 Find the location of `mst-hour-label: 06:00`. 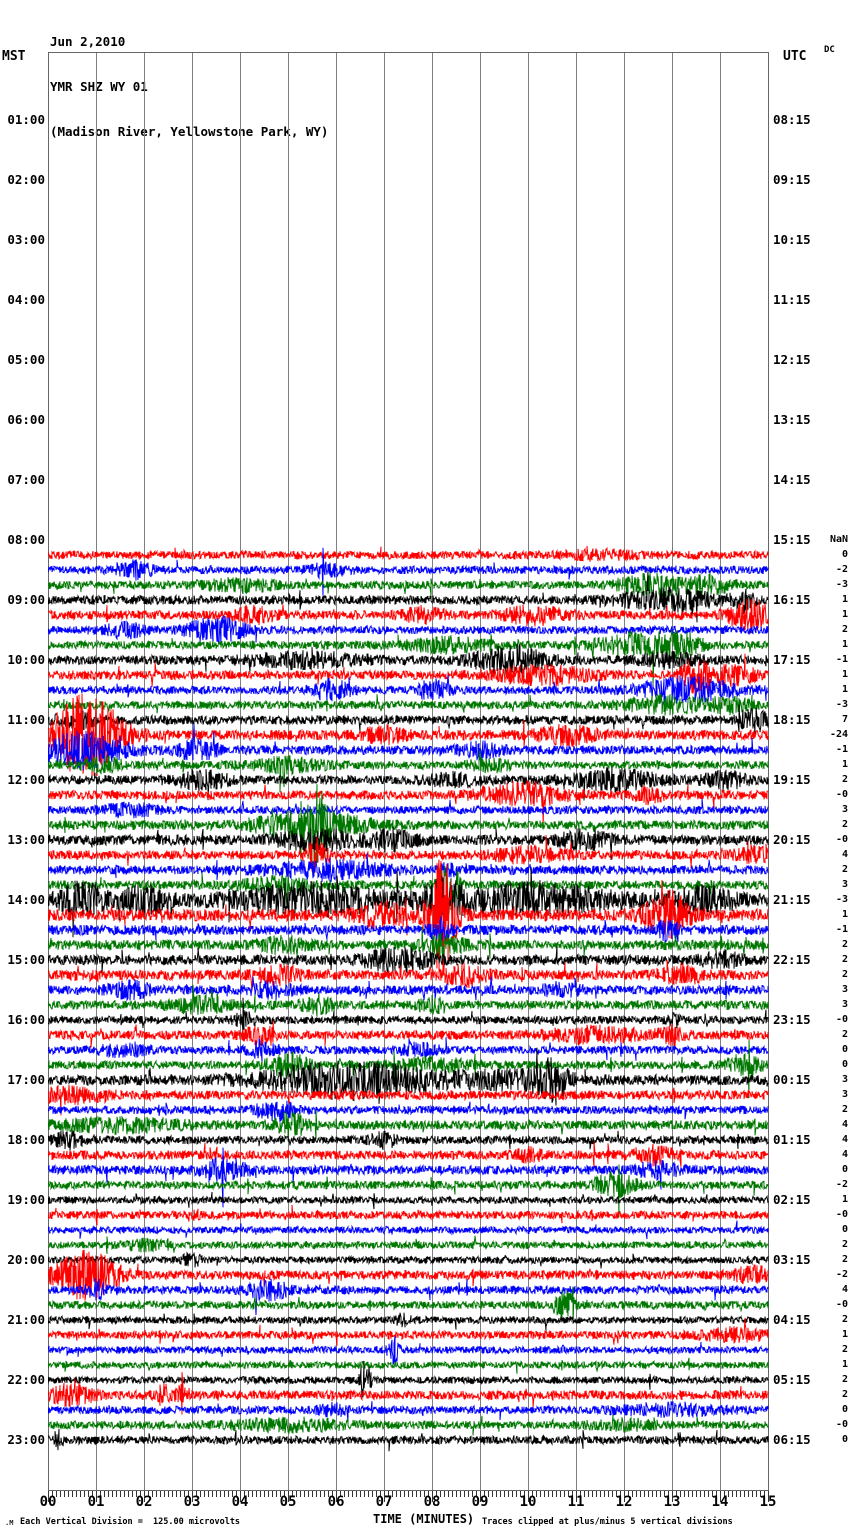

mst-hour-label: 06:00 is located at coordinates (26, 419).